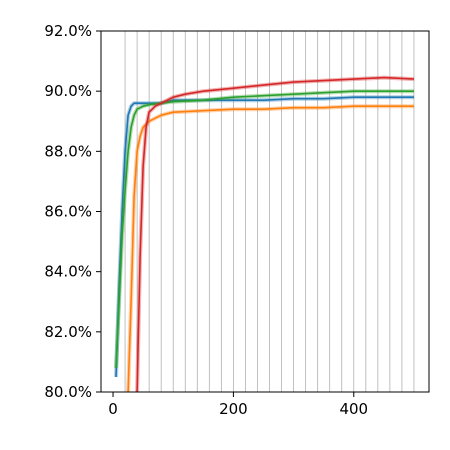 Image resolution: width=450 pixels, height=450 pixels. Describe the element at coordinates (68, 31) in the screenshot. I see `y-tick-label-92: 92.0%` at that location.